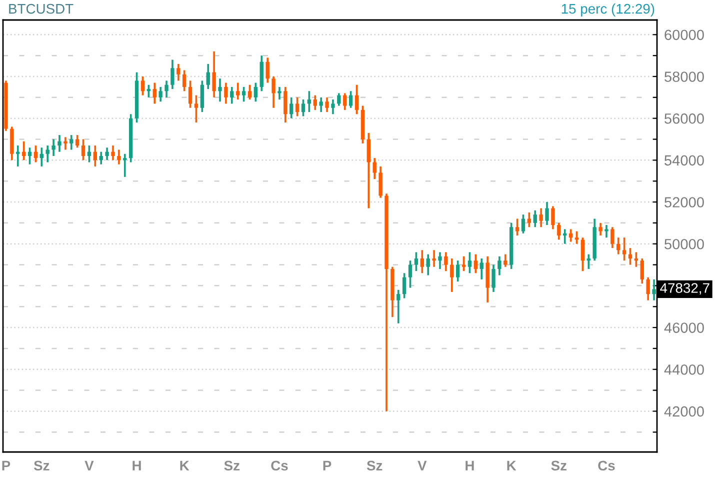 The height and width of the screenshot is (490, 715). What do you see at coordinates (684, 411) in the screenshot?
I see `y-tick-label: 42000` at bounding box center [684, 411].